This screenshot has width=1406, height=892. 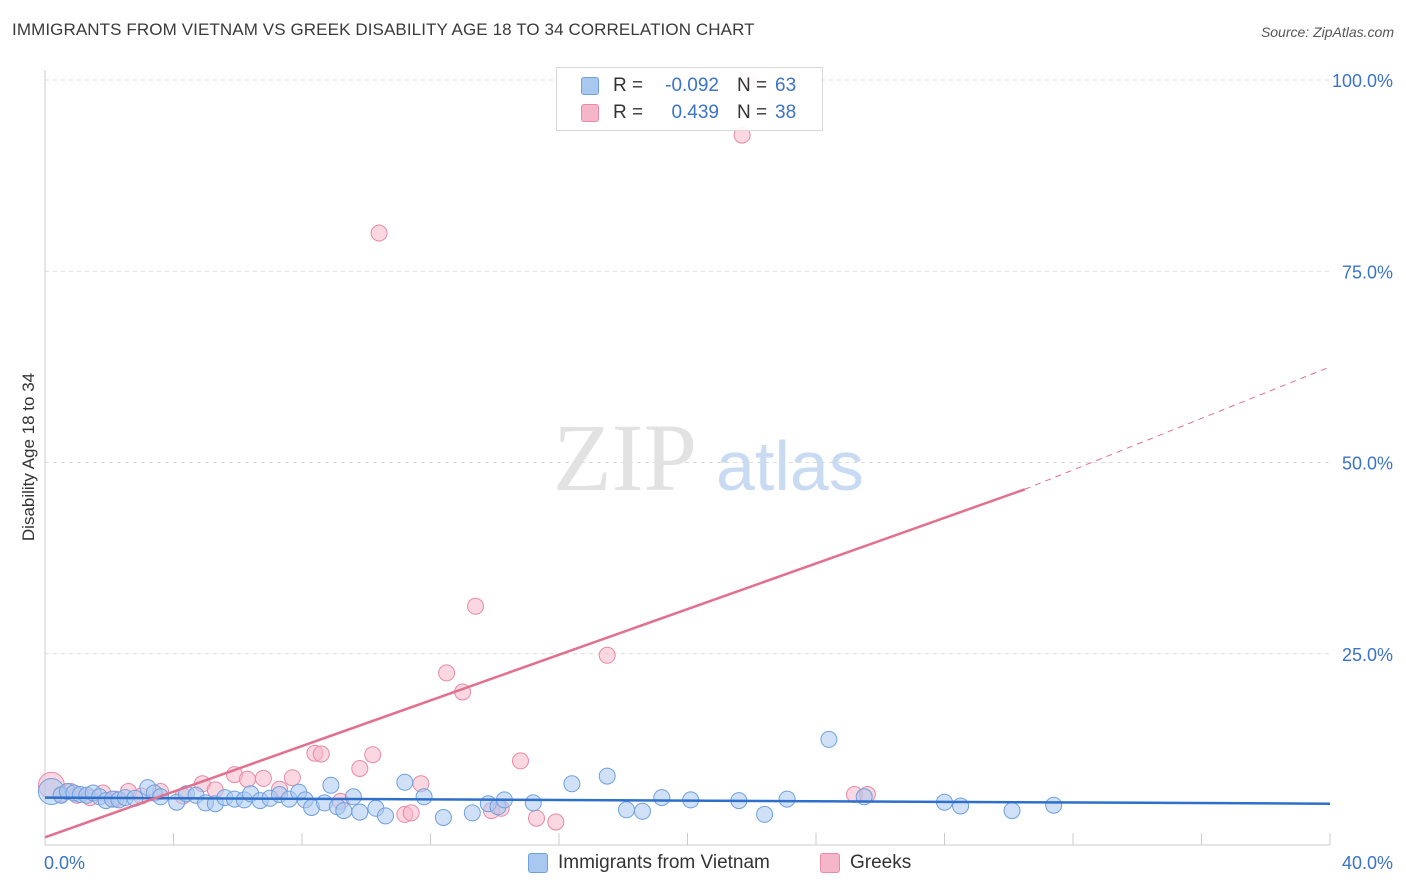 I want to click on vietnam-trend-line, so click(x=687, y=800).